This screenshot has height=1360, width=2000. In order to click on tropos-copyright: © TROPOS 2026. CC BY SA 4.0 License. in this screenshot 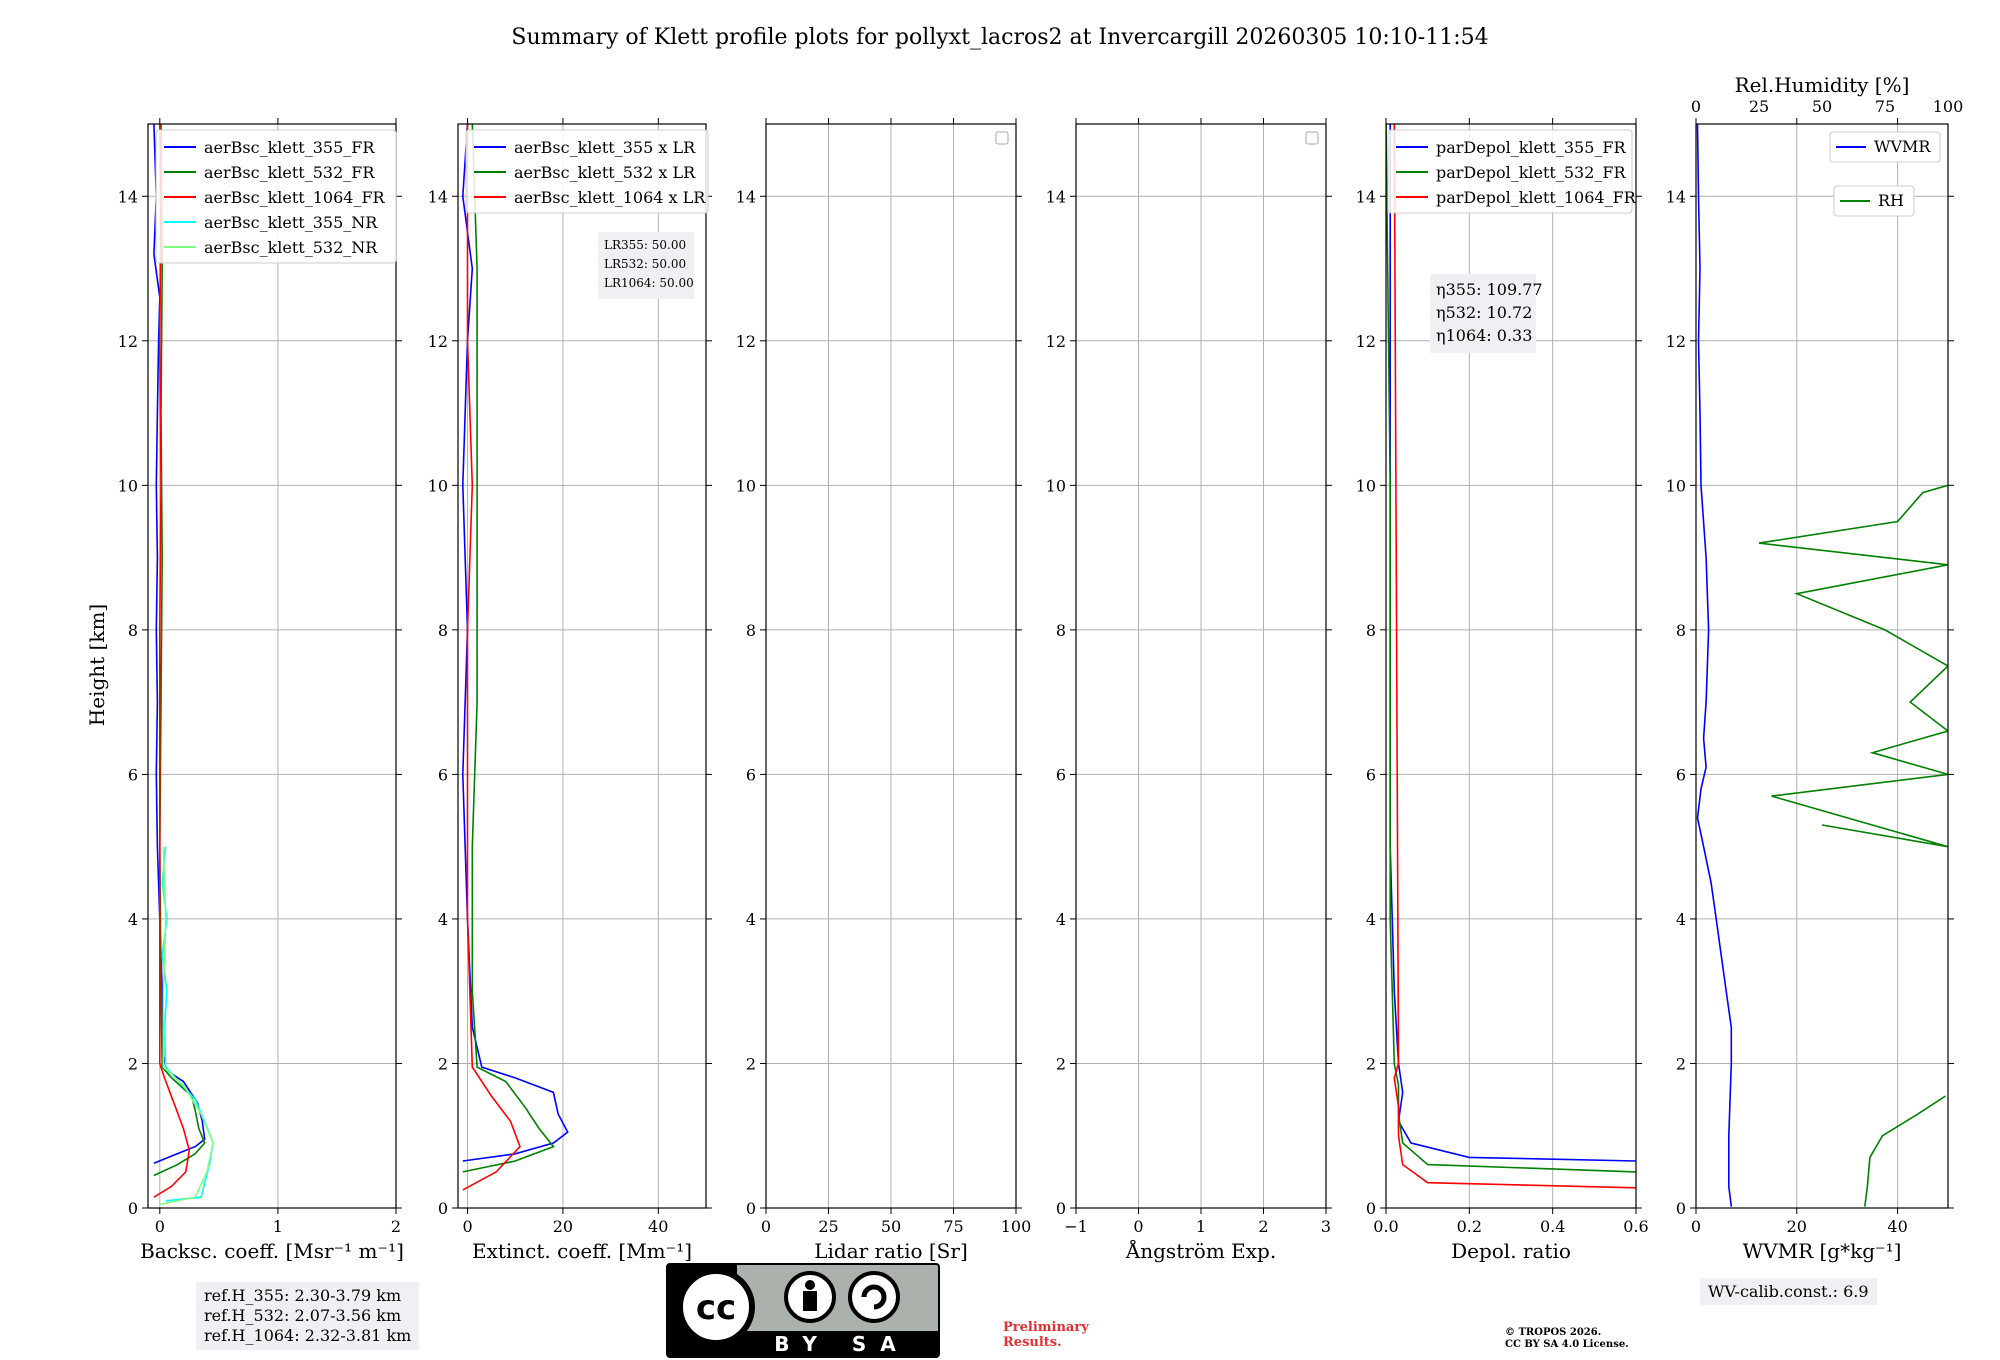, I will do `click(1567, 1339)`.